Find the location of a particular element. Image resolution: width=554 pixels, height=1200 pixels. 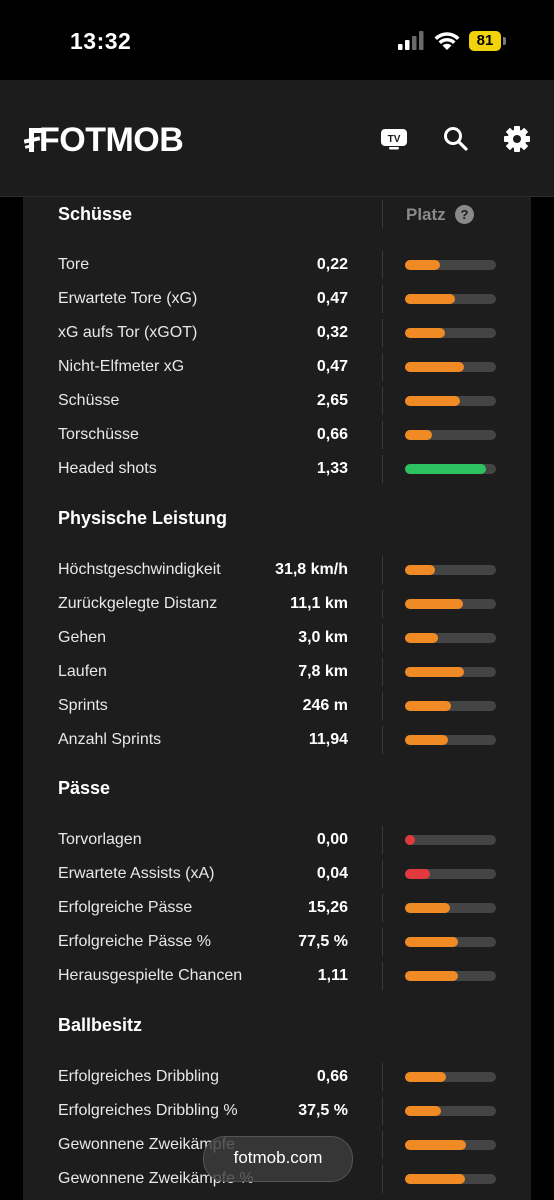

stat-row: Torvorlagen 0,00 is located at coordinates (277, 840).